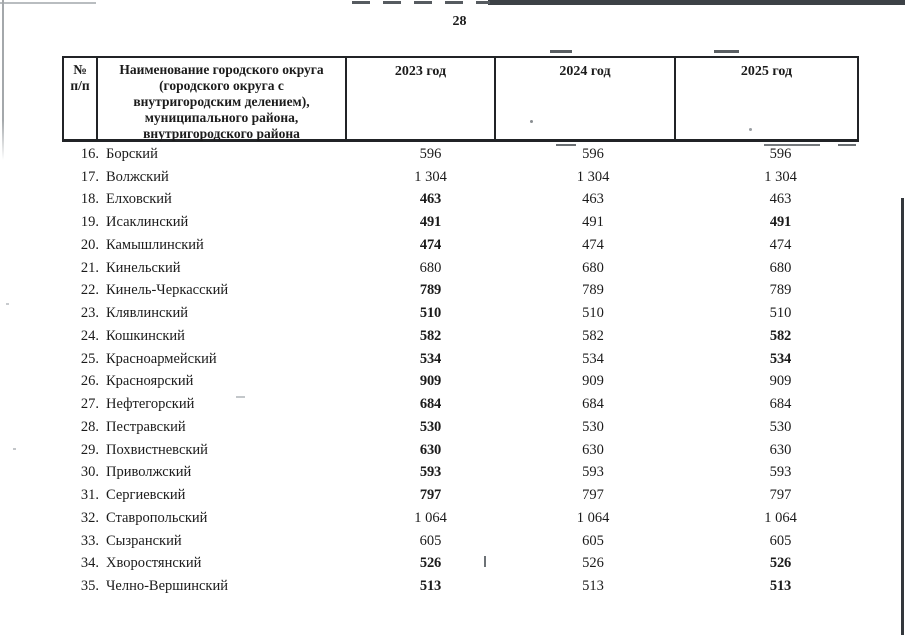 This screenshot has height=635, width=905. What do you see at coordinates (430, 472) in the screenshot?
I see `value-2023: 593` at bounding box center [430, 472].